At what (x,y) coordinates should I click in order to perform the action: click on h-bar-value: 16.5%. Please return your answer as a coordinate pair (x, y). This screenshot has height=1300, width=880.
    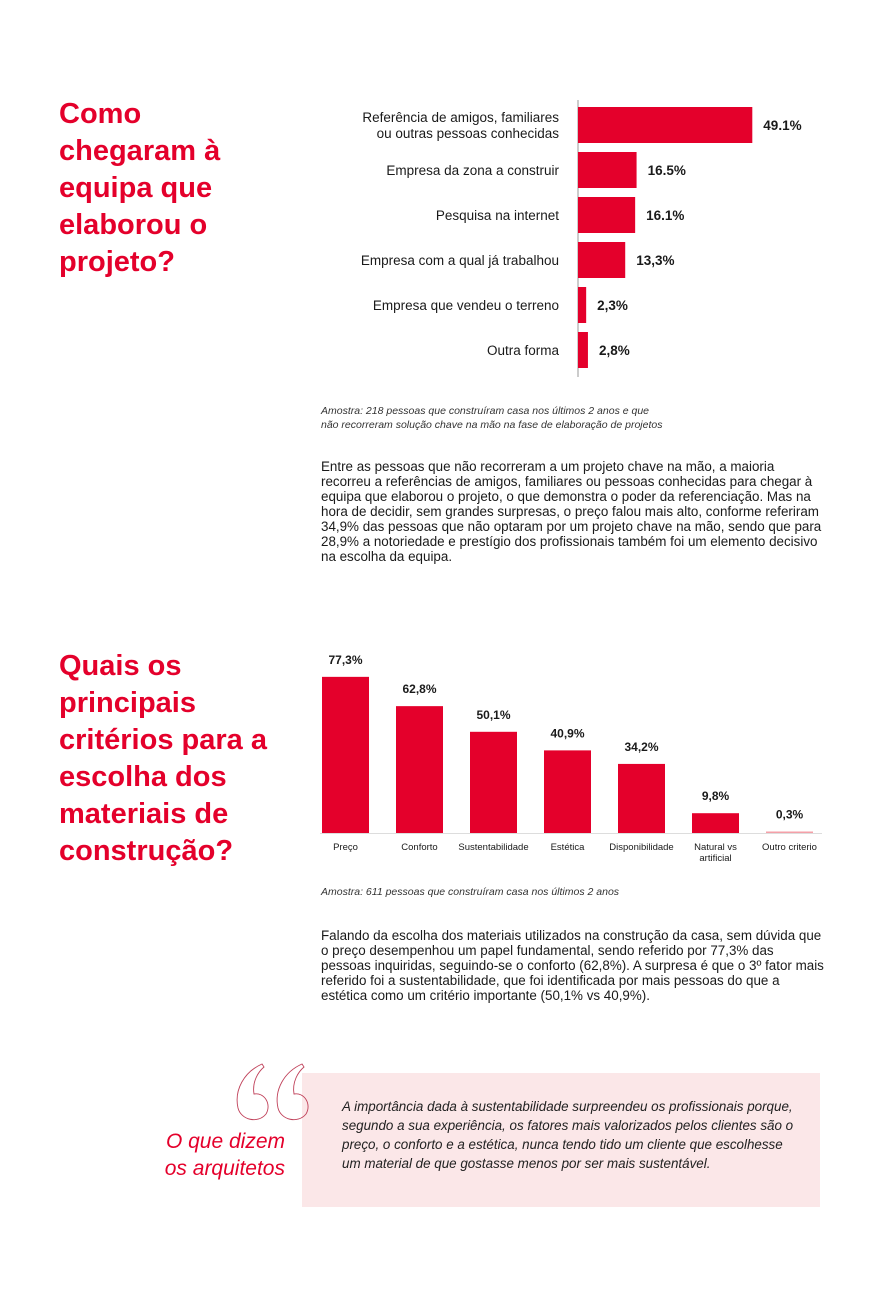
    Looking at the image, I should click on (667, 170).